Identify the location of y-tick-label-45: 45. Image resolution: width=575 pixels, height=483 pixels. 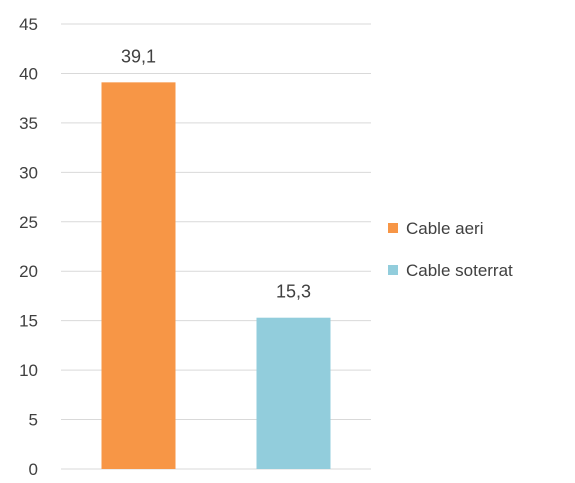
(28, 24).